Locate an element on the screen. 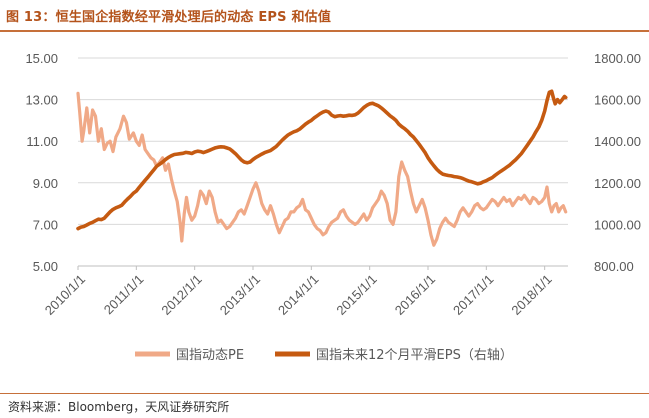 The width and height of the screenshot is (649, 418). x-tick-label: 2011/1/1 is located at coordinates (124, 295).